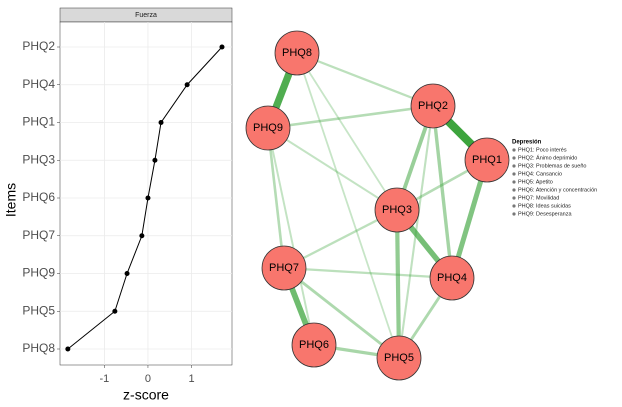  What do you see at coordinates (38, 273) in the screenshot?
I see `y-tick-label: PHQ9` at bounding box center [38, 273].